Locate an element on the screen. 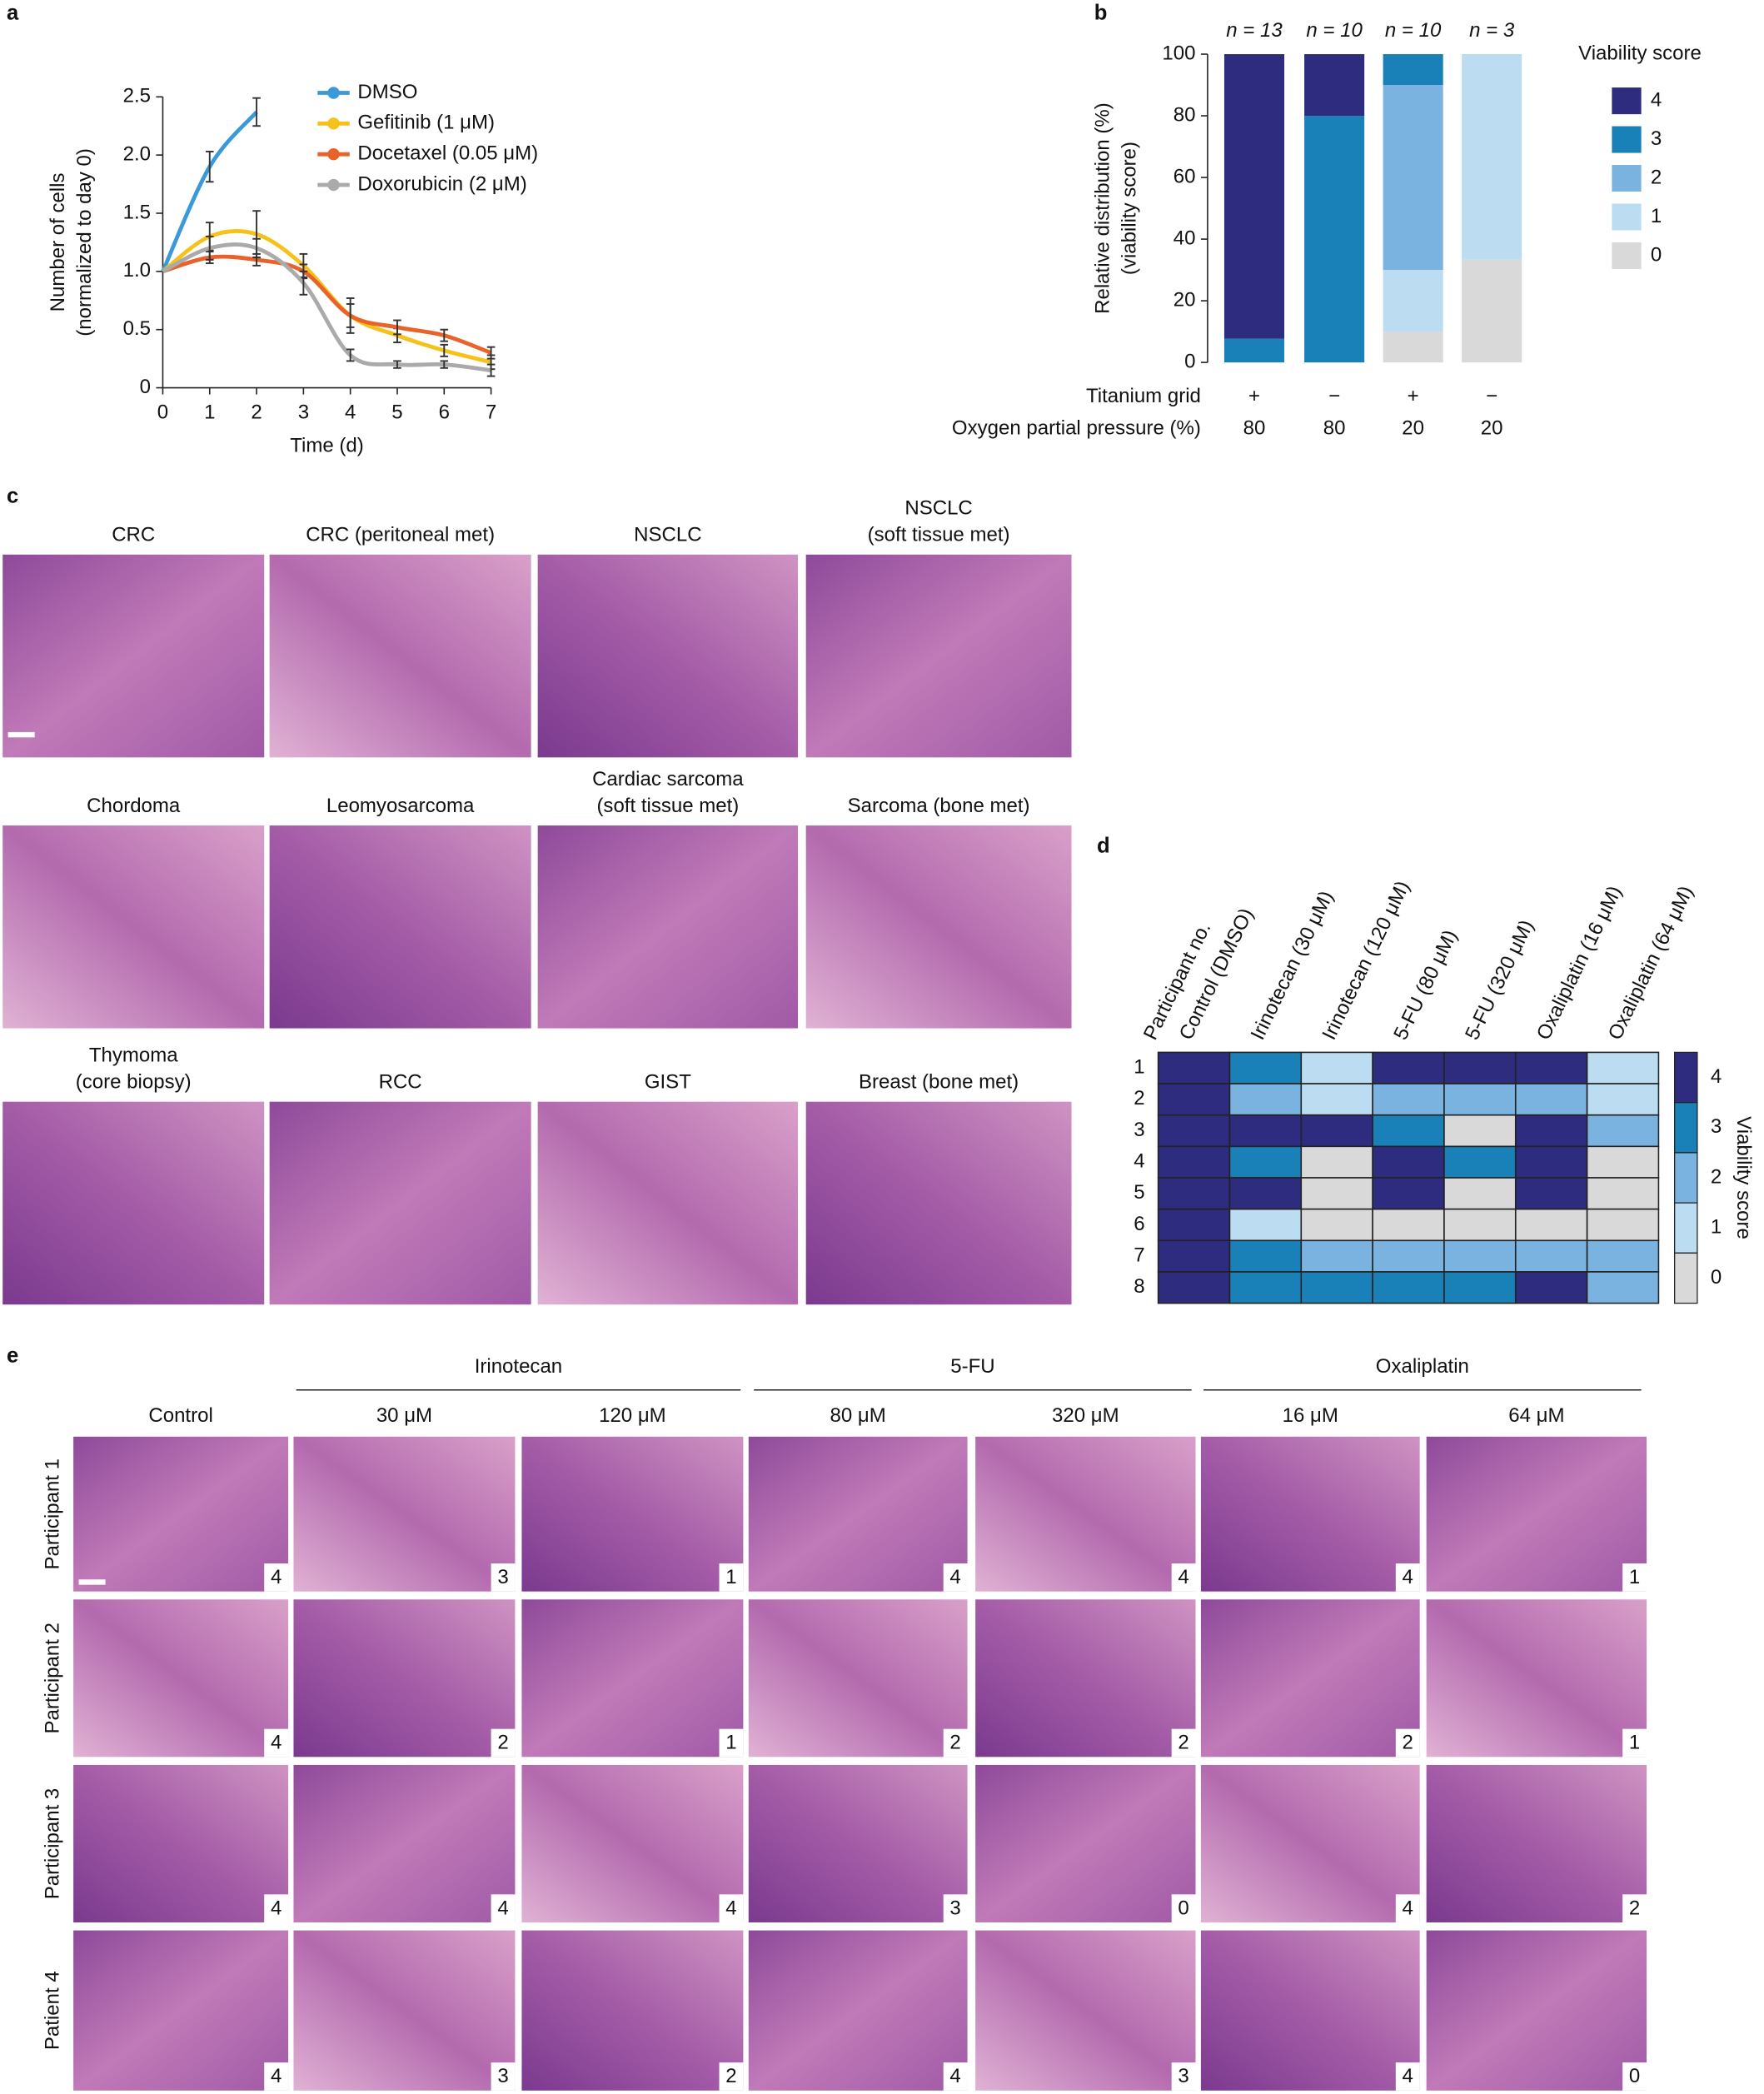 Image resolution: width=1764 pixels, height=2094 pixels. score-label: 4 is located at coordinates (276, 1743).